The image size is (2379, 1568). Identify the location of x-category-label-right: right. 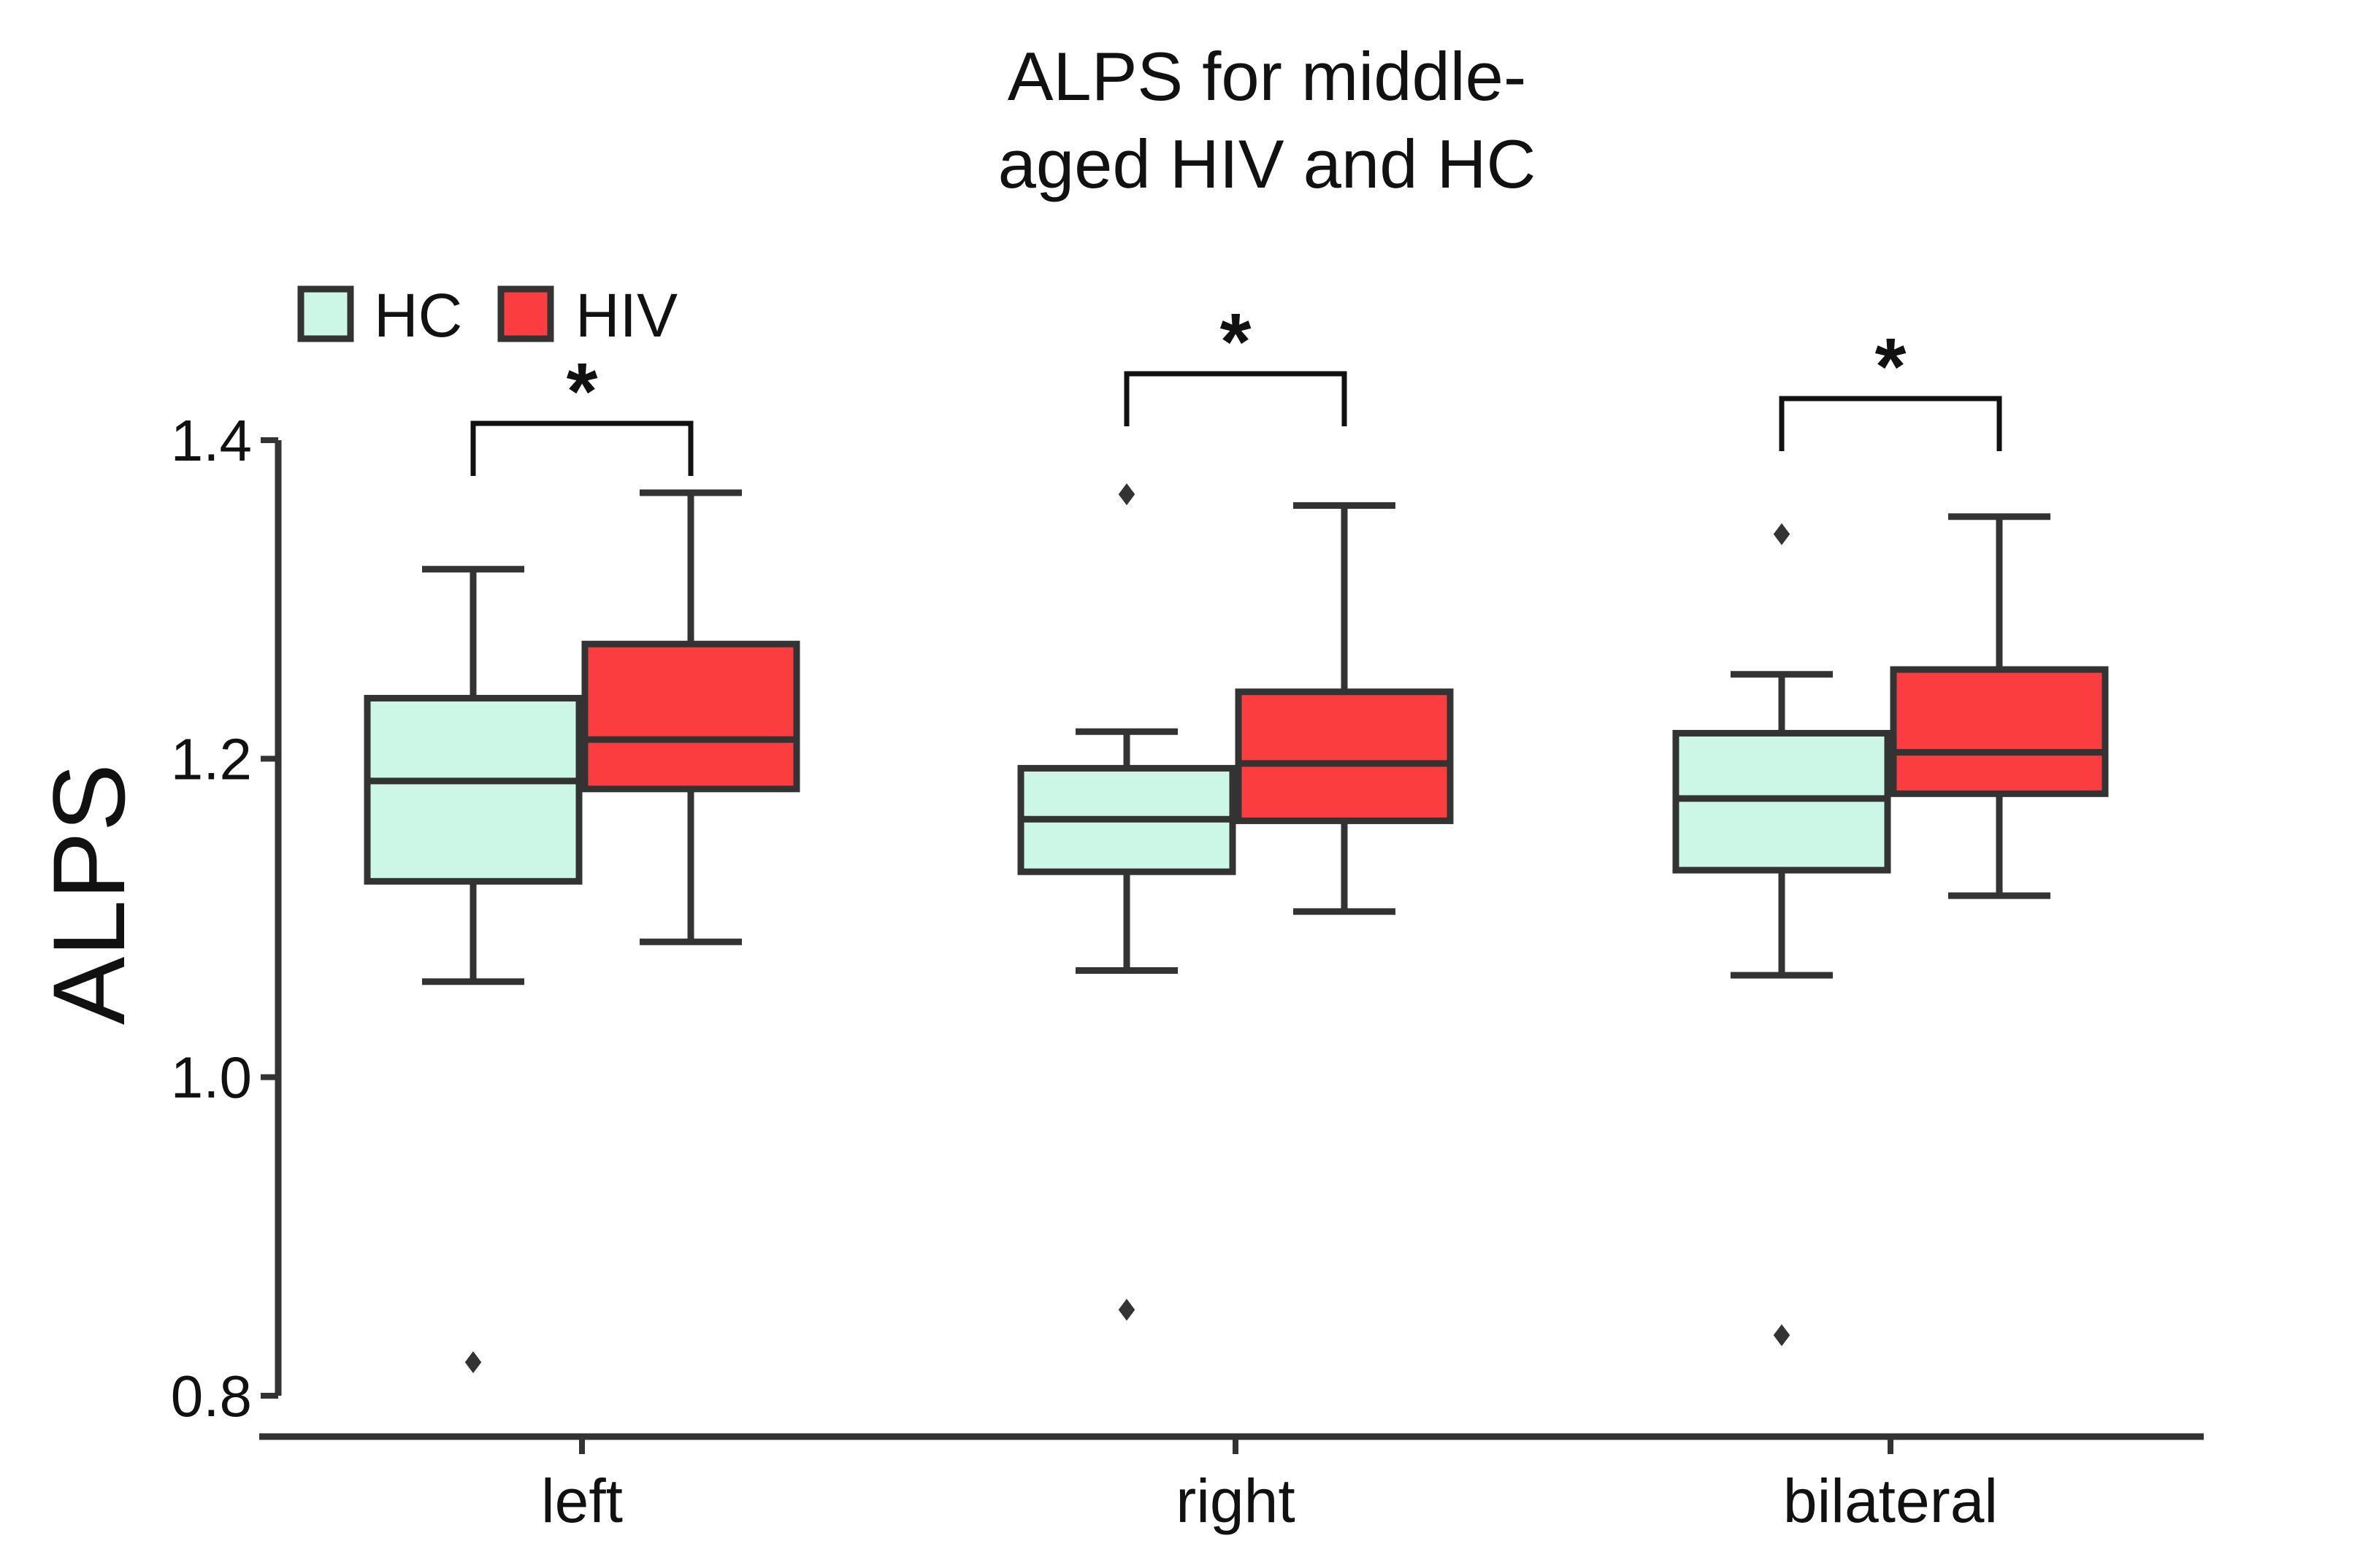
(1235, 1501).